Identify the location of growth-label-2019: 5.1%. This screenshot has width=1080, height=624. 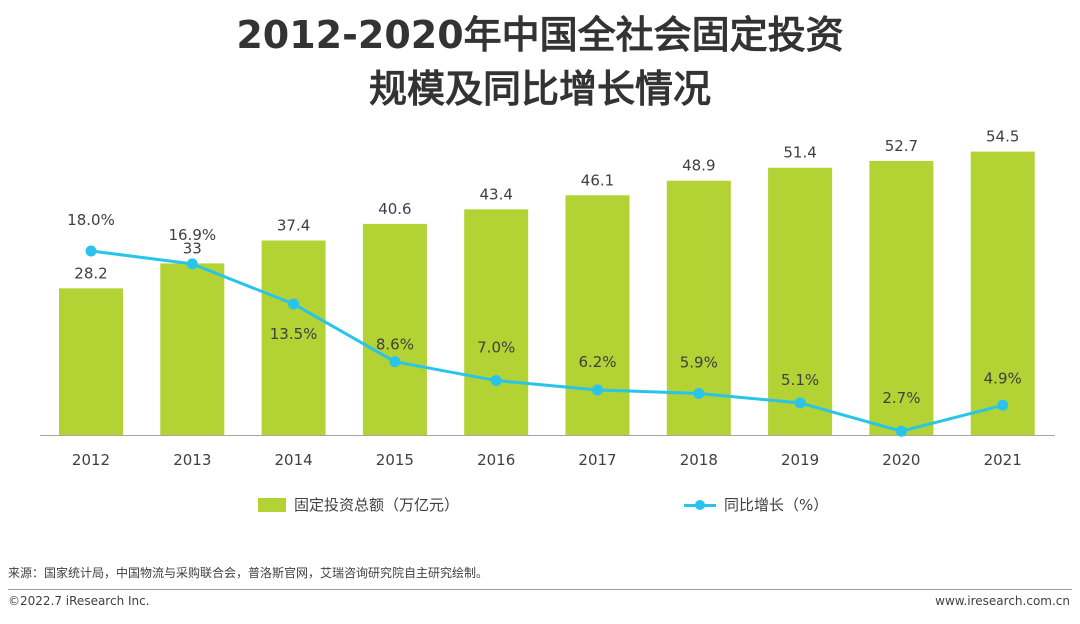
(800, 380).